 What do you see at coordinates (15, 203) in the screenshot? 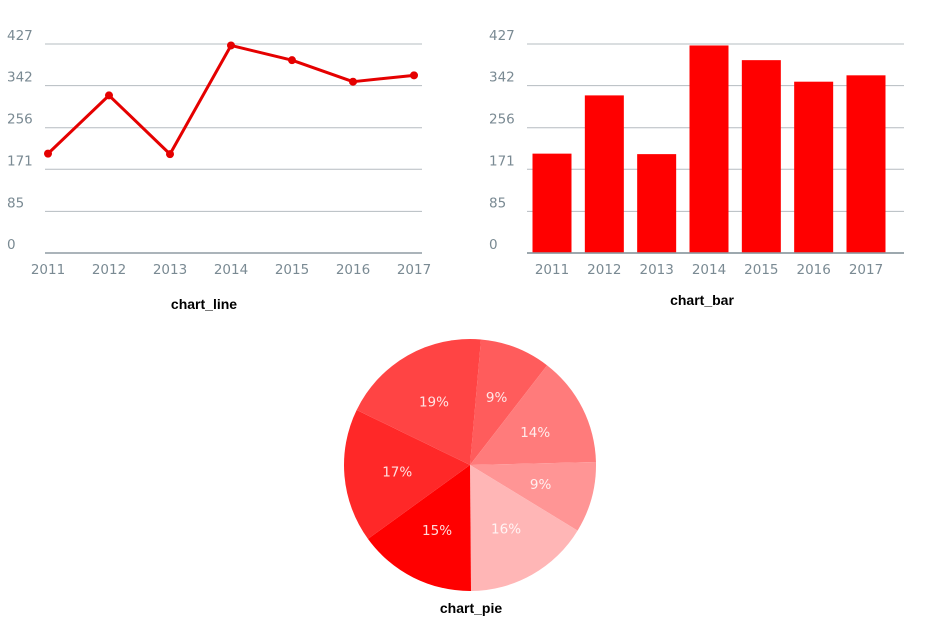
I see `line-chart-ytick-label: 85` at bounding box center [15, 203].